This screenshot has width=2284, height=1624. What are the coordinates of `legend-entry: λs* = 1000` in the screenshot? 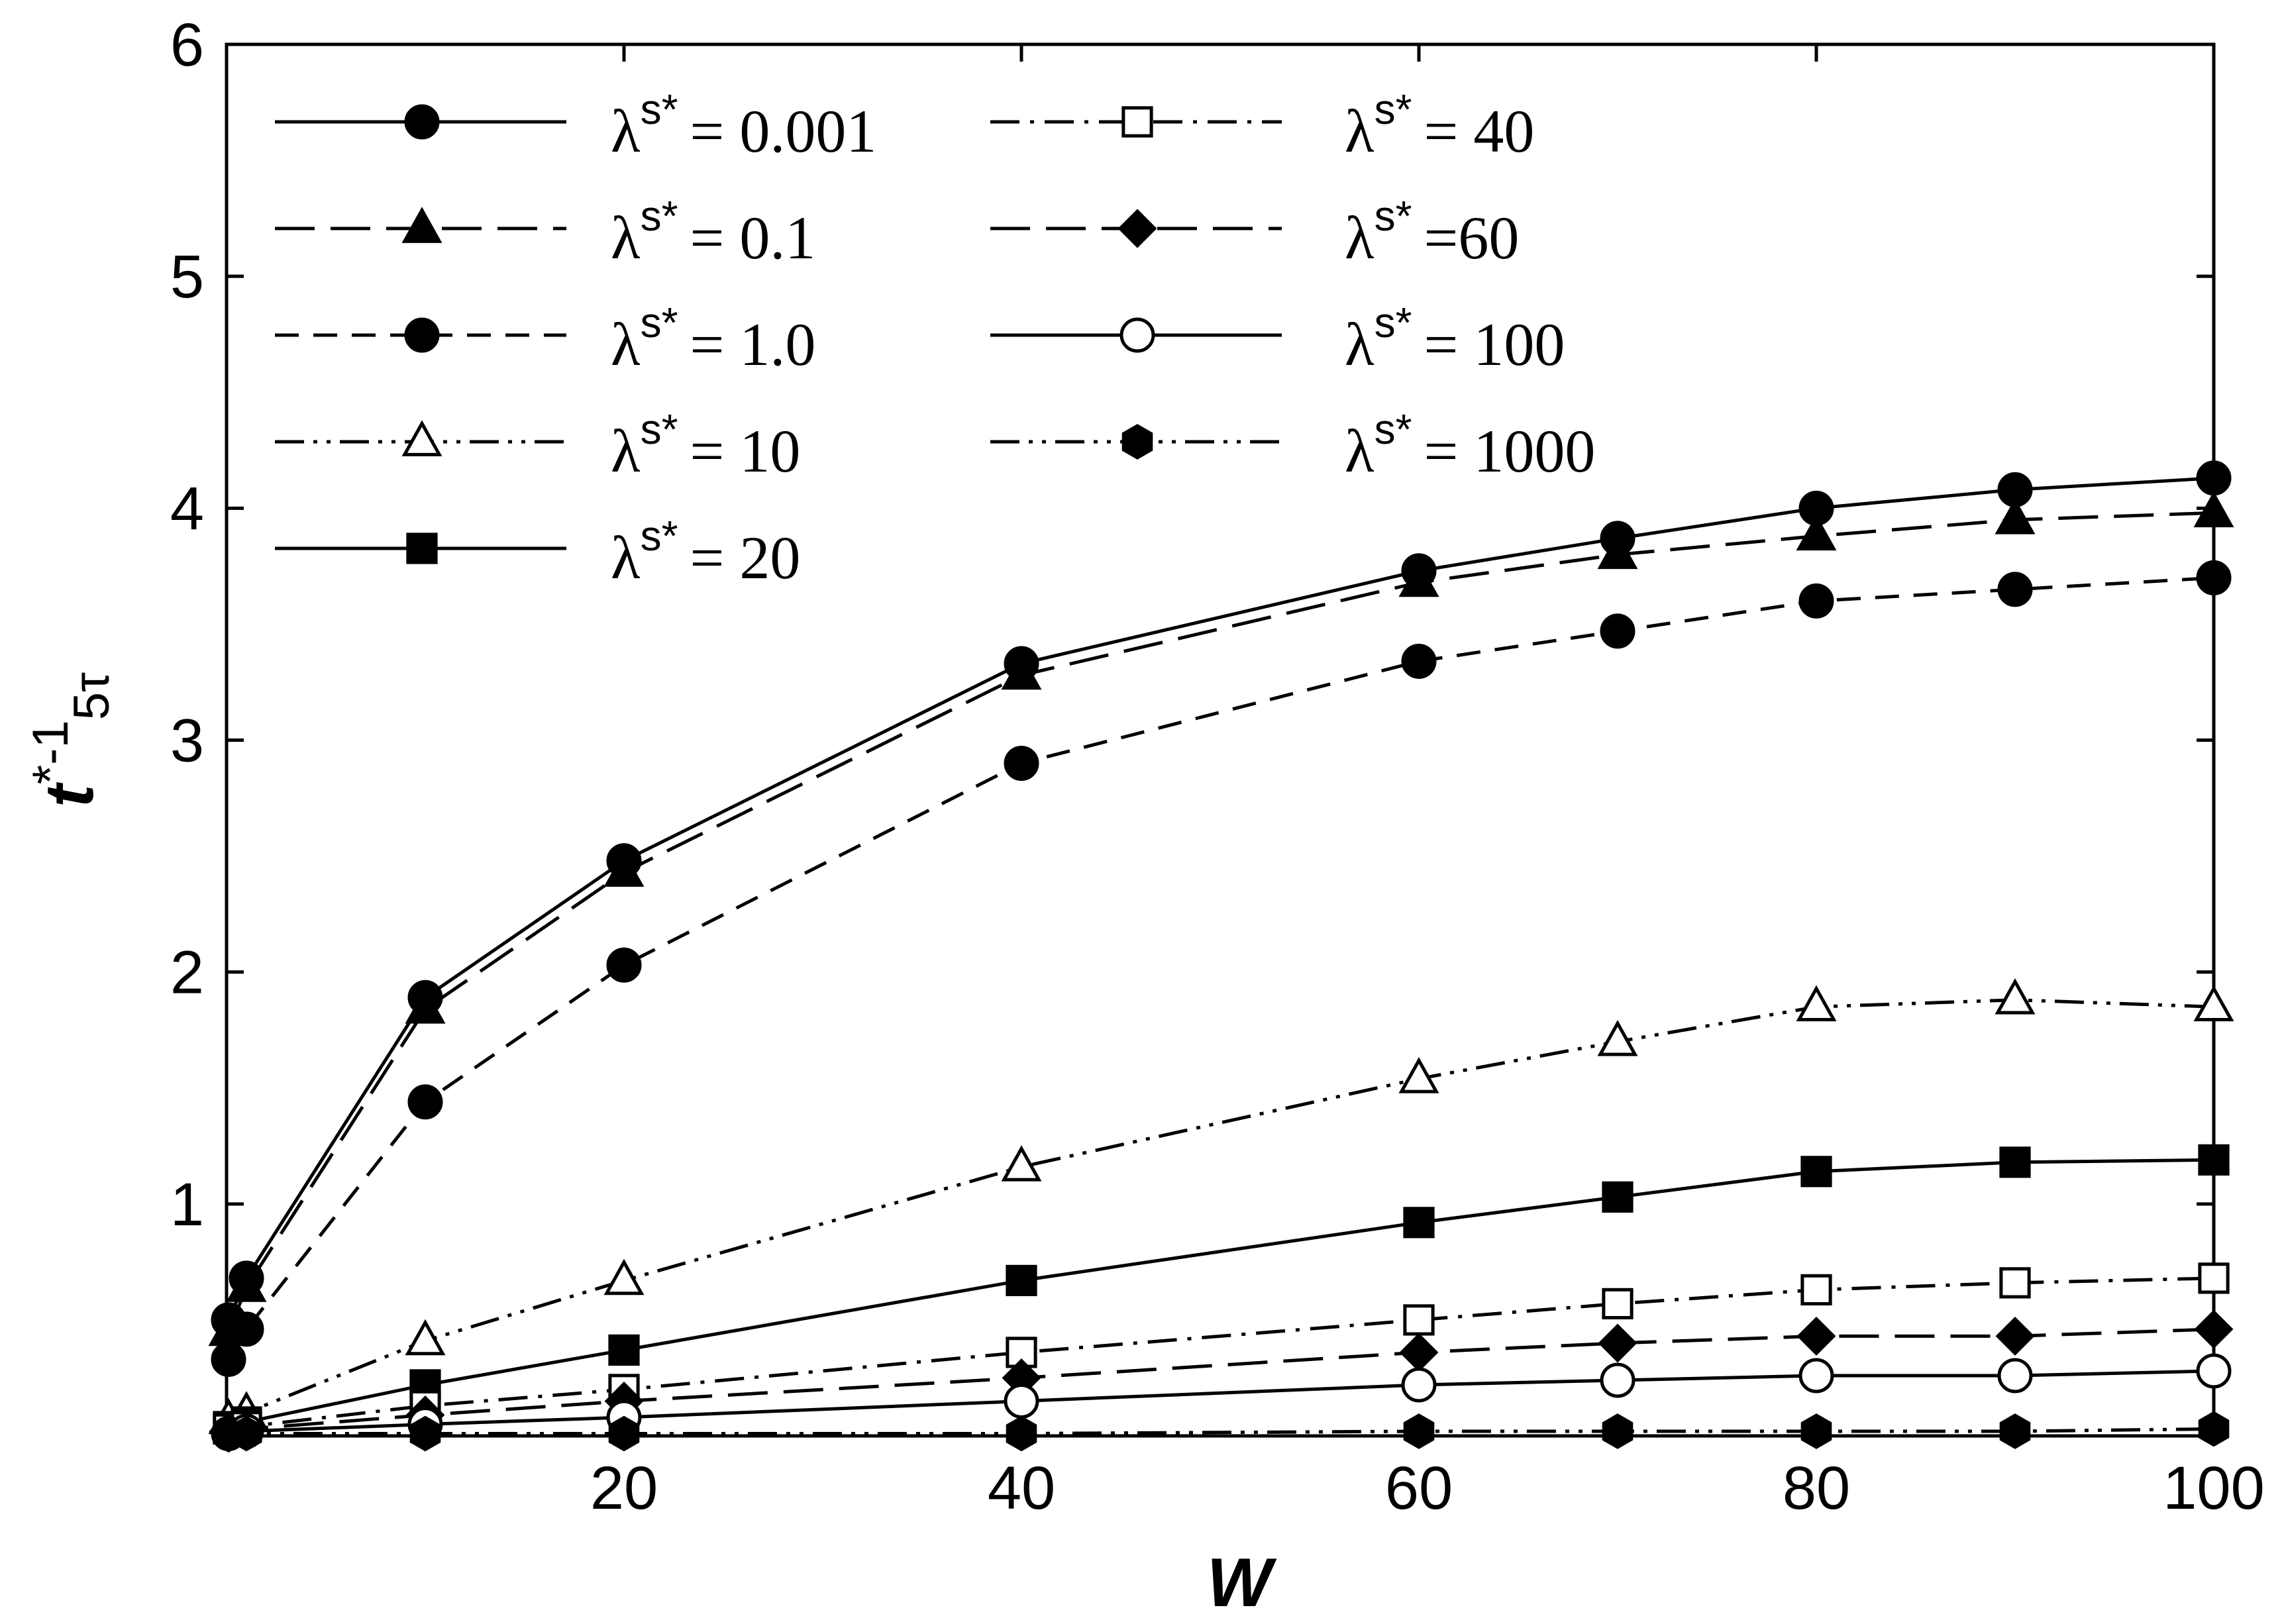 It's located at (1292, 445).